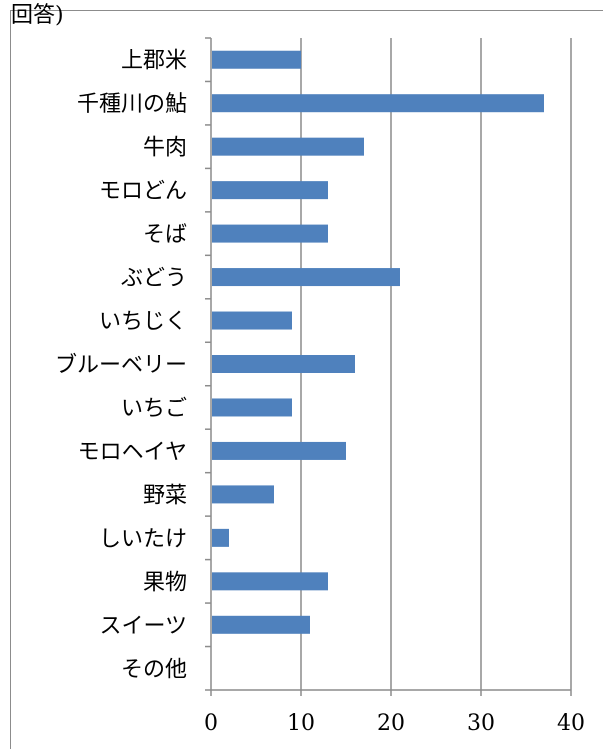  What do you see at coordinates (211, 723) in the screenshot?
I see `x-tick-label-0: 0` at bounding box center [211, 723].